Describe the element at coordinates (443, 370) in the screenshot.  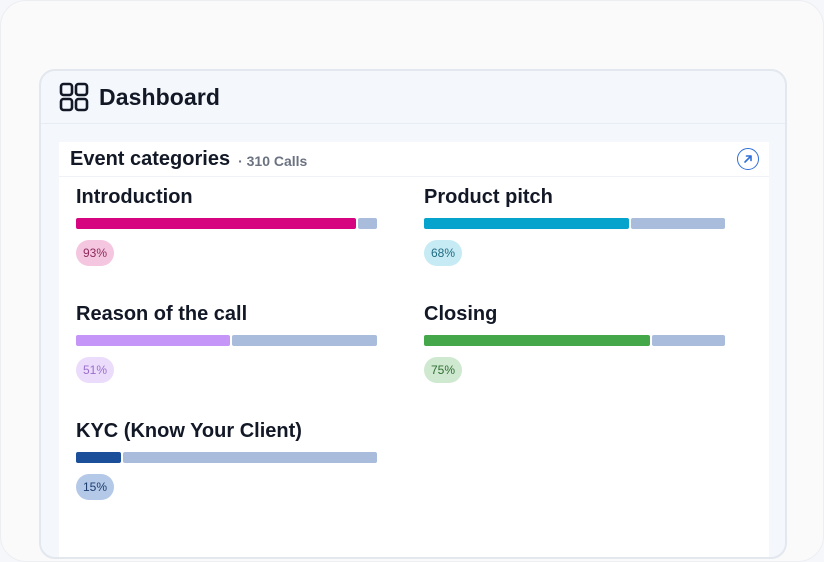
I see `percent-badge: 75%` at that location.